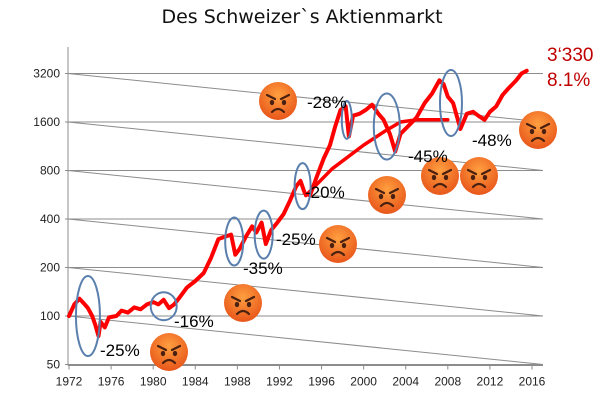  I want to click on y-tick-label: 1600, so click(46, 122).